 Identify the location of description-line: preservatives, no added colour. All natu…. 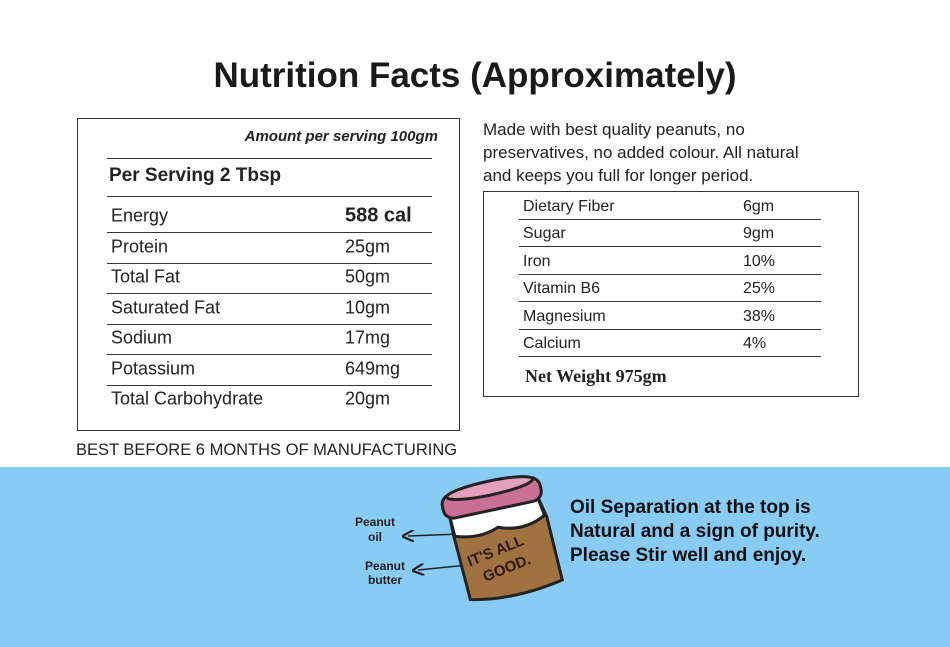
(641, 152).